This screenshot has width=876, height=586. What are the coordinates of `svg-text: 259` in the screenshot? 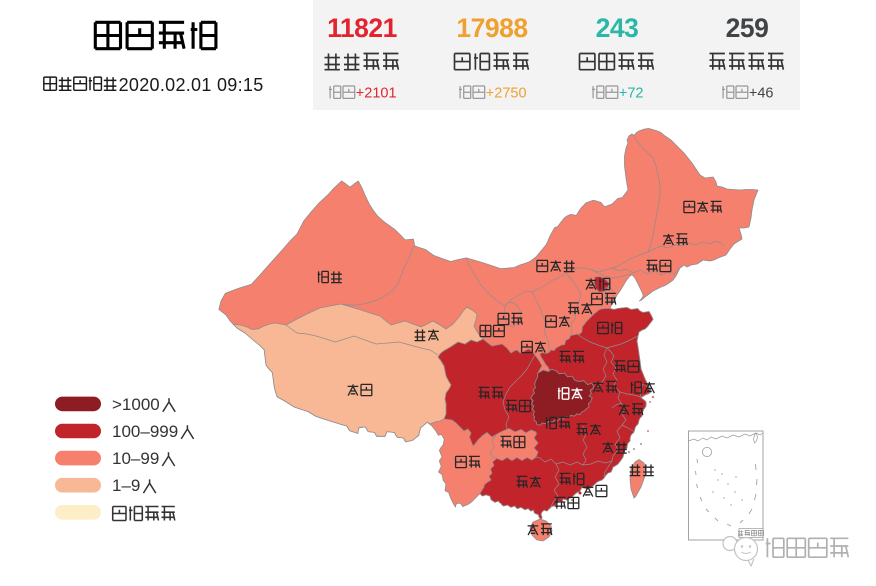 It's located at (747, 28).